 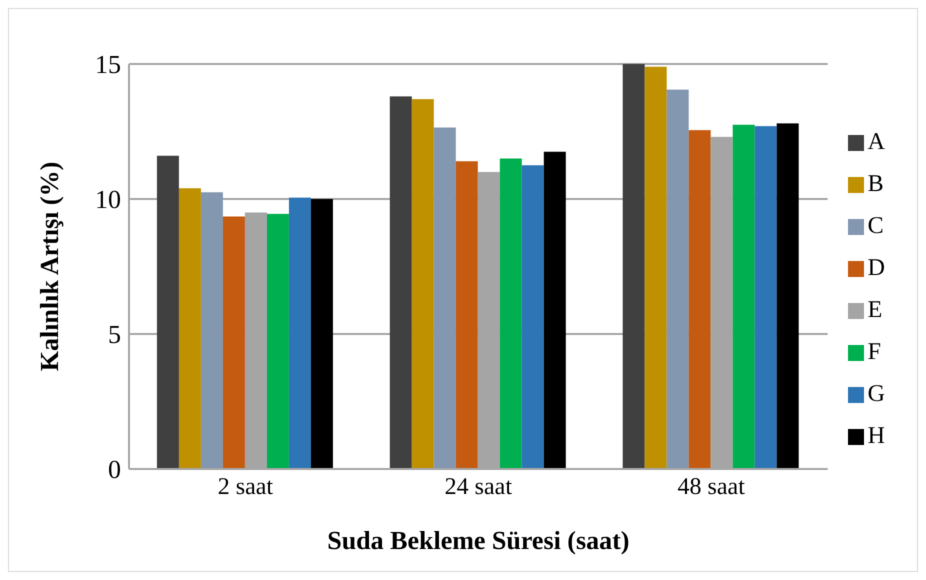 What do you see at coordinates (876, 394) in the screenshot?
I see `legend-label: G` at bounding box center [876, 394].